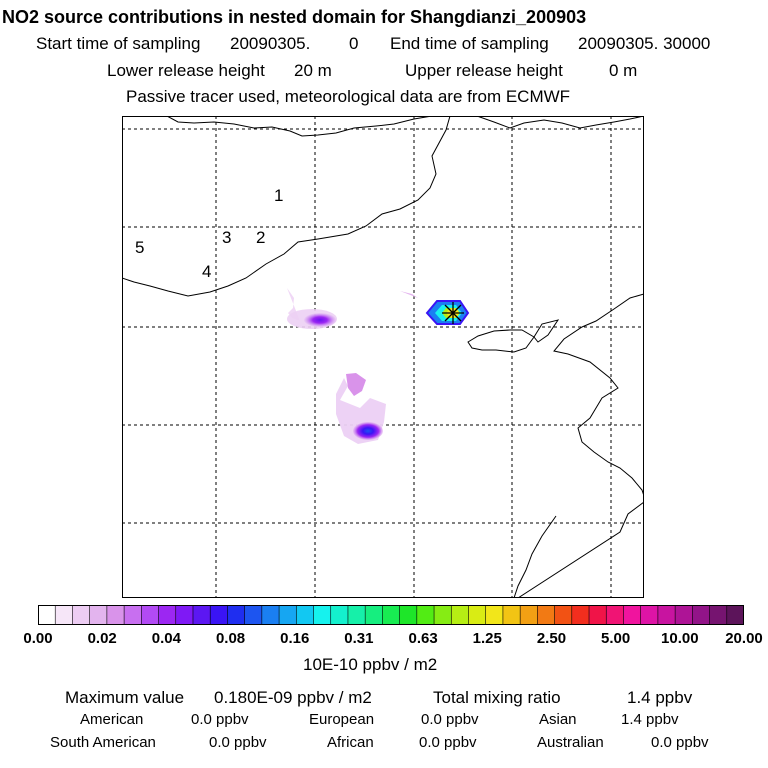 The image size is (768, 768). What do you see at coordinates (650, 719) in the screenshot?
I see `region-value-asian: 1.4 ppbv` at bounding box center [650, 719].